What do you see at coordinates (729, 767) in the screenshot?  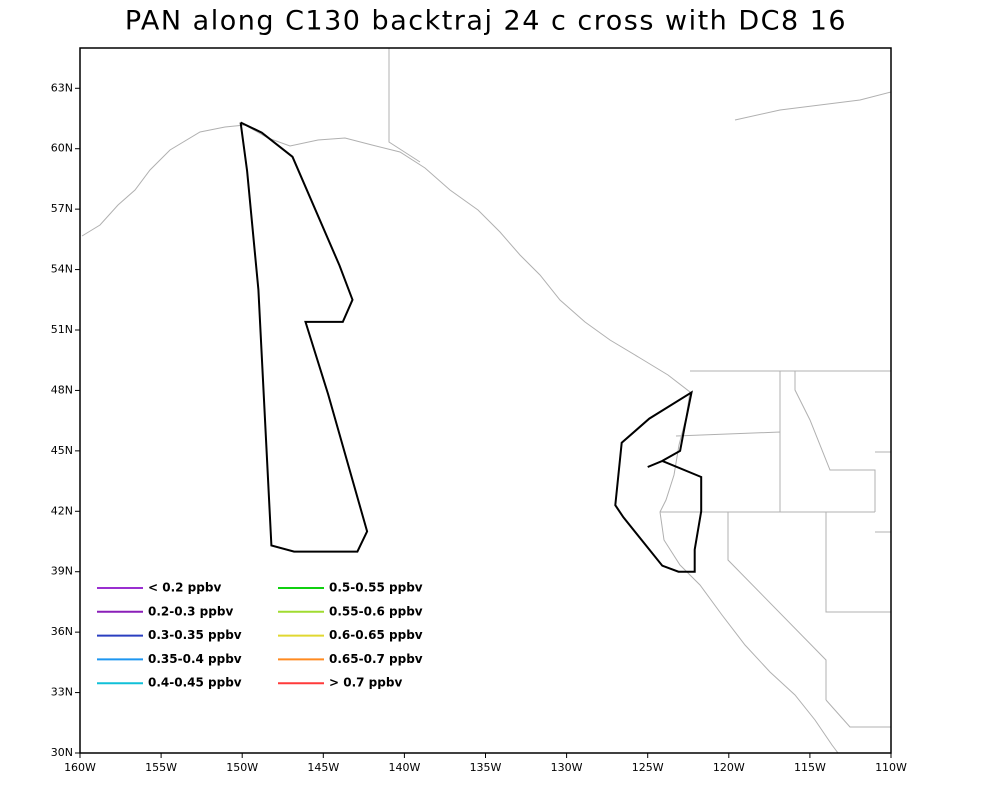 I see `x-tick-label: 120W` at bounding box center [729, 767].